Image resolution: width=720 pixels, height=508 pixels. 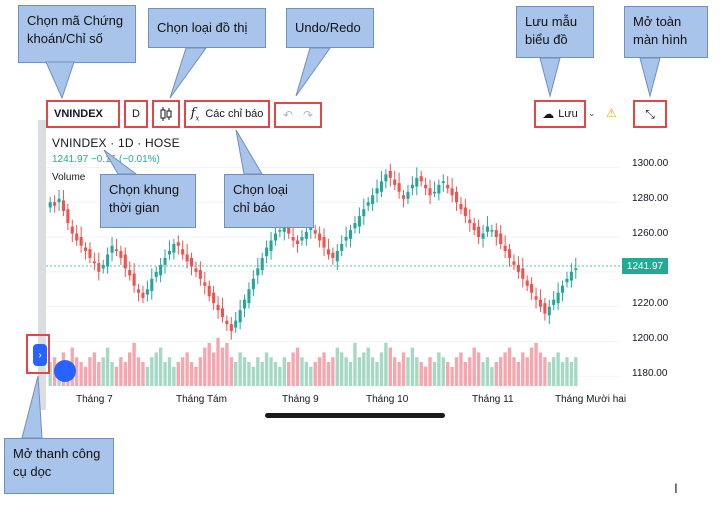 What do you see at coordinates (195, 114) in the screenshot?
I see `function-icon: fx` at bounding box center [195, 114].